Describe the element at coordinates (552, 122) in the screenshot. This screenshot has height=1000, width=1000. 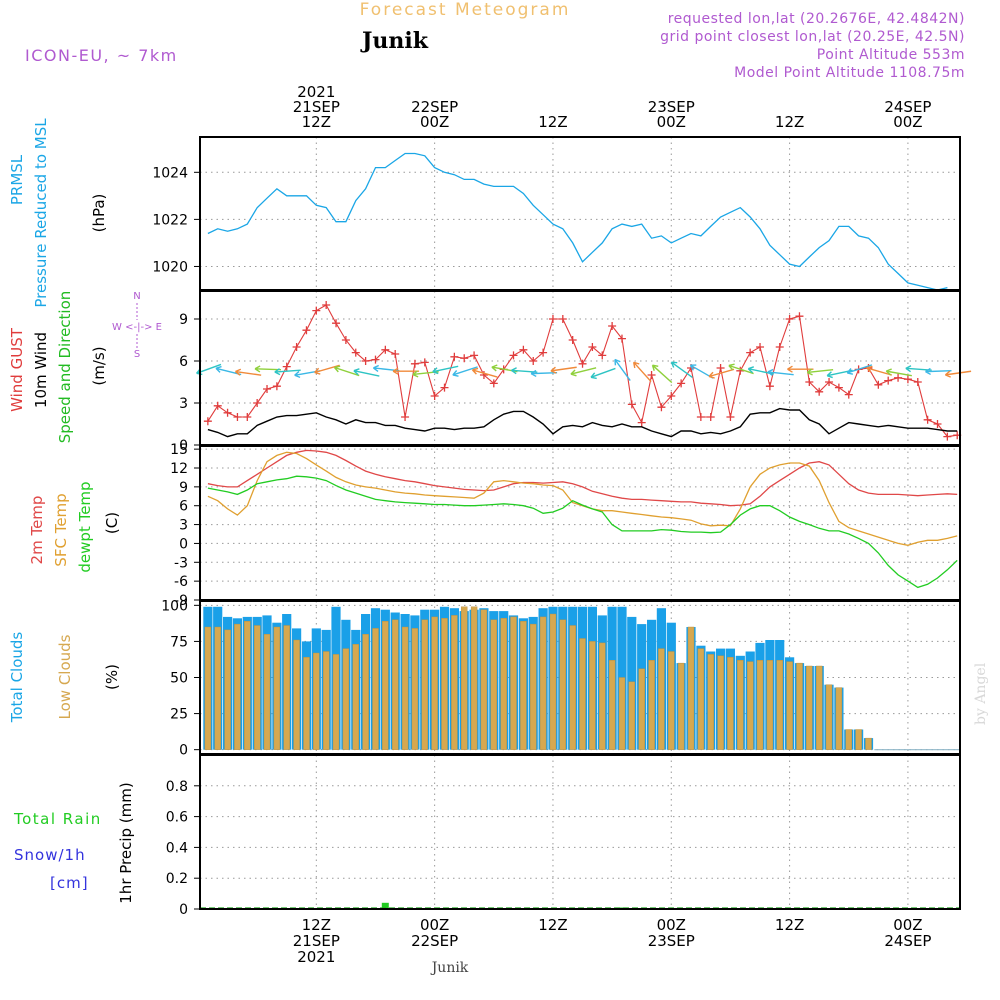
I see `top-time-label: 12Z` at that location.